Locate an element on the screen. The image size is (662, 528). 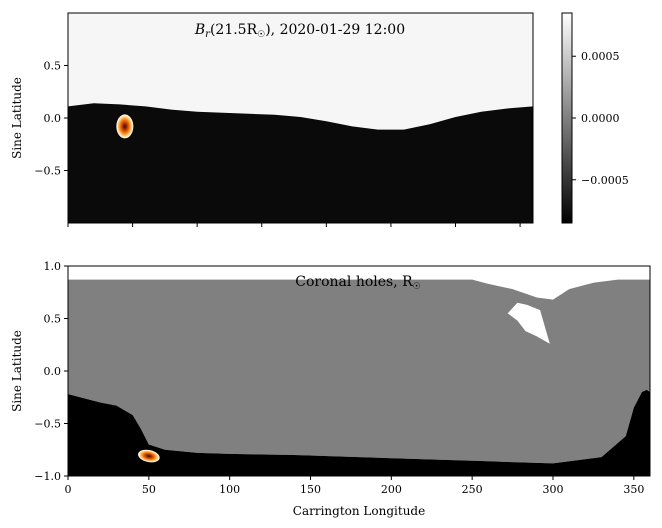
bottom-ytick-label: 0.0 is located at coordinates (53, 371).